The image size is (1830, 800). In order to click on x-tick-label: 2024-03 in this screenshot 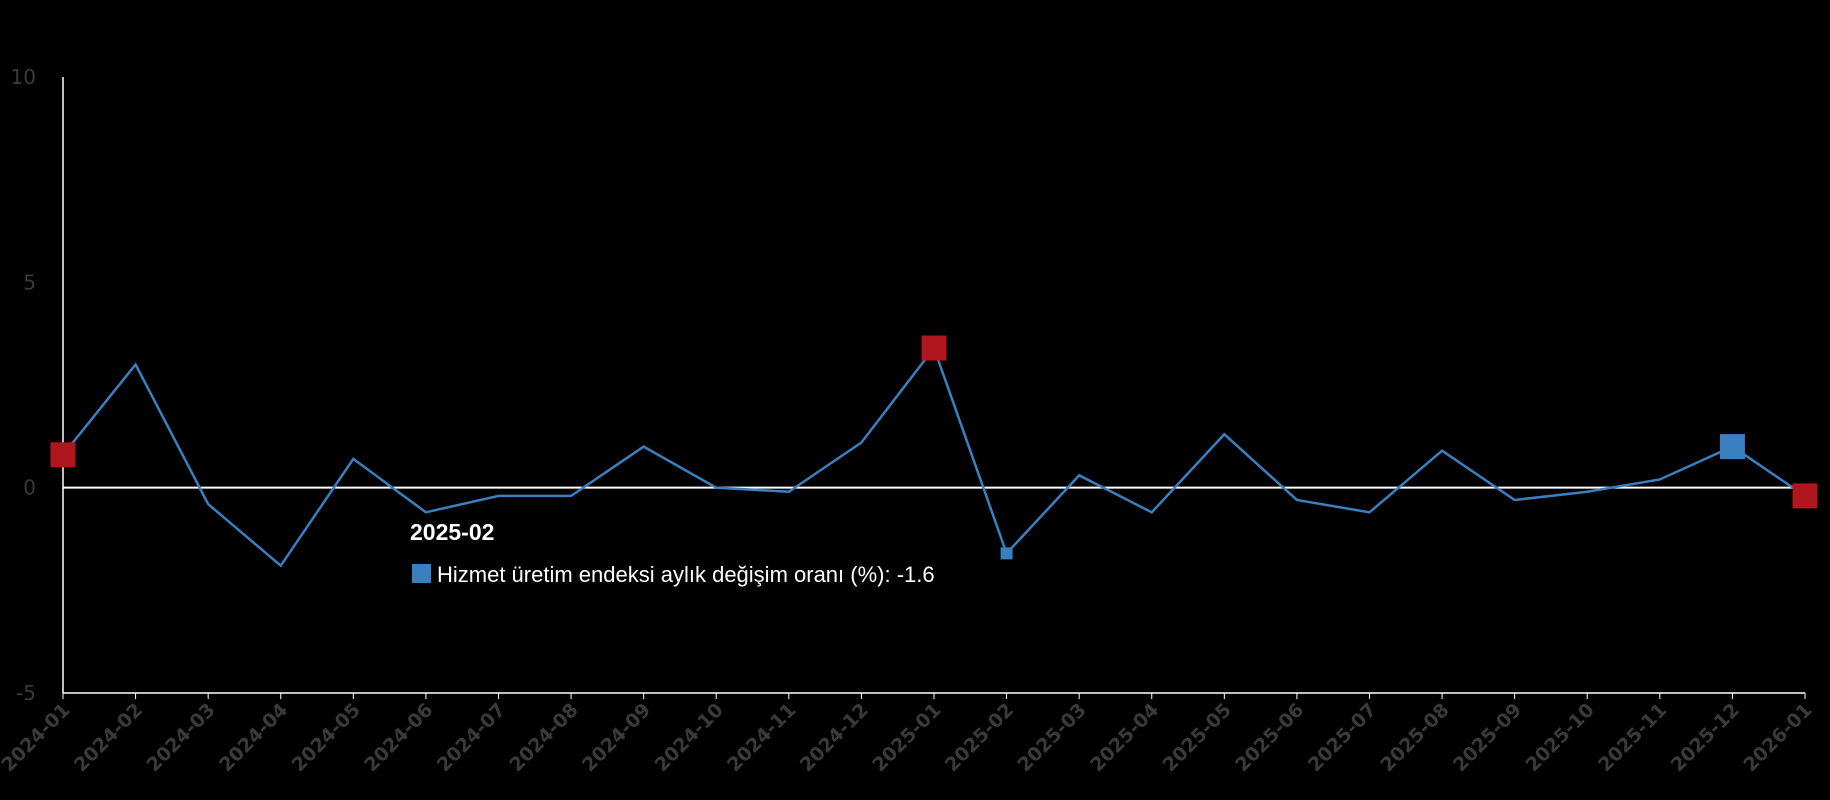, I will do `click(180, 737)`.